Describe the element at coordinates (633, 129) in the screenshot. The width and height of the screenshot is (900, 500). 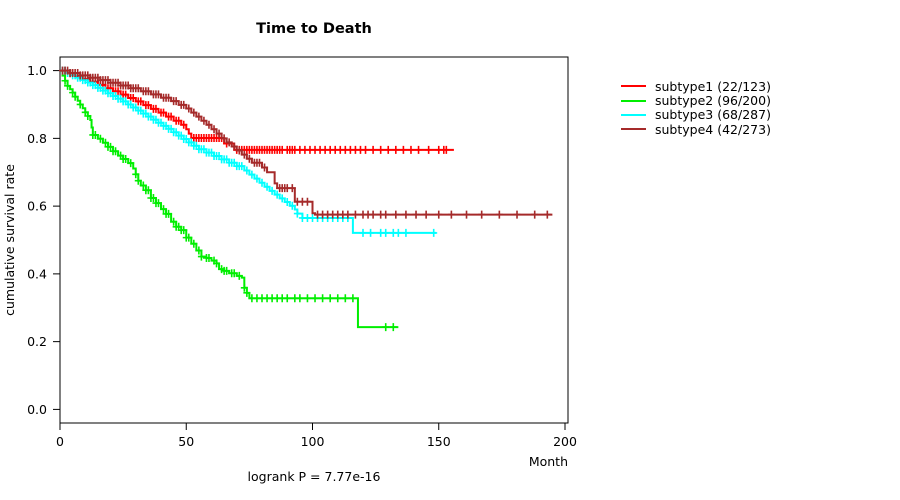
I see `subtype4-line-swatch` at that location.